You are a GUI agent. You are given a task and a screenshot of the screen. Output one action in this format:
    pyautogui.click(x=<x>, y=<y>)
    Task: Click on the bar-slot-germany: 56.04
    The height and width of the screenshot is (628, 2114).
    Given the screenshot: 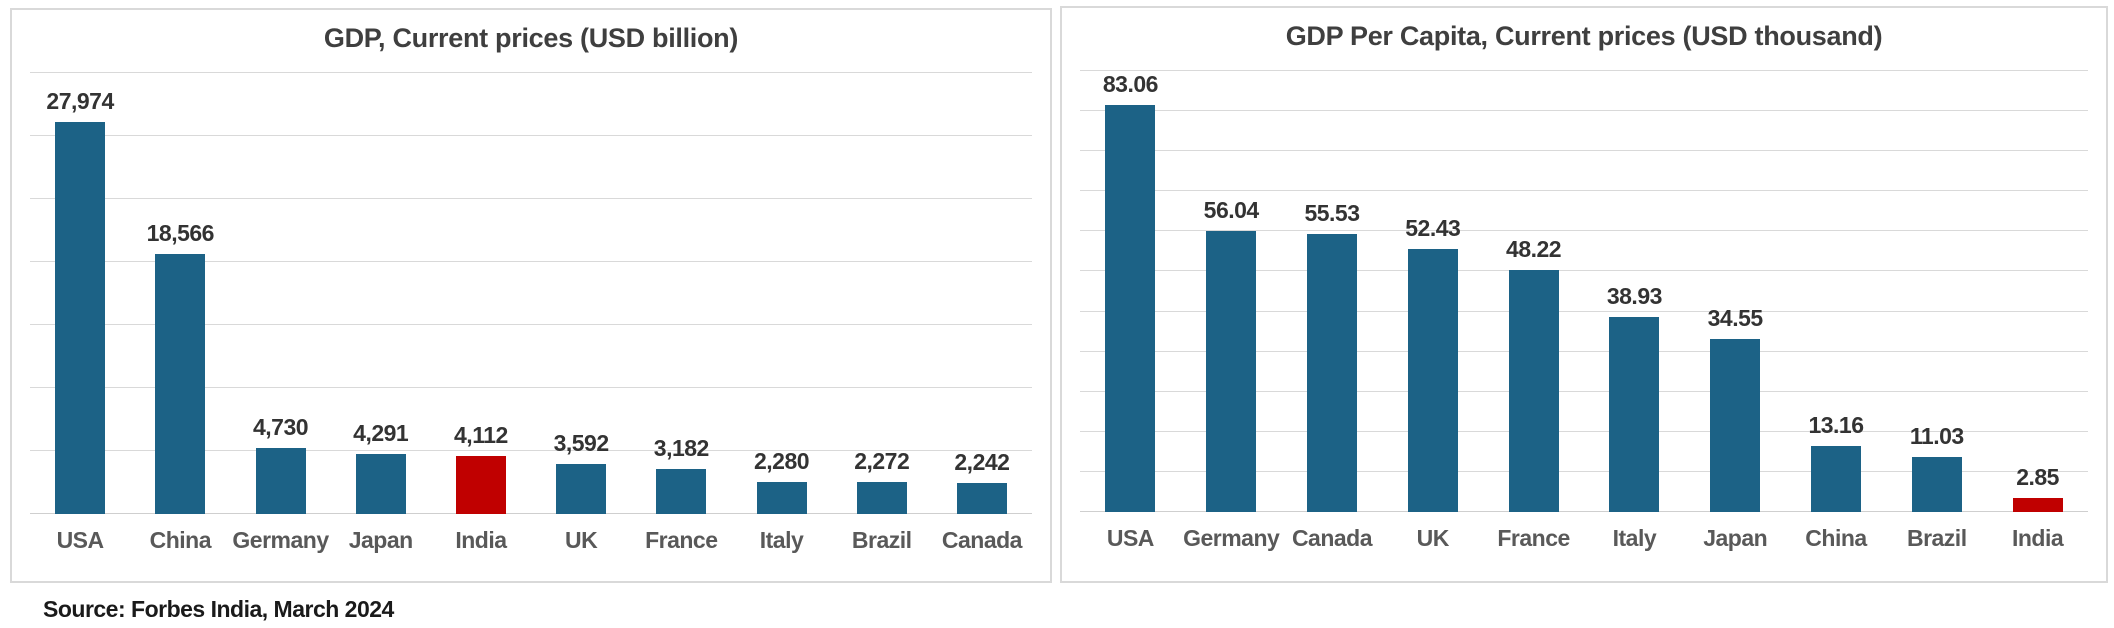 What is the action you would take?
    pyautogui.click(x=1231, y=291)
    